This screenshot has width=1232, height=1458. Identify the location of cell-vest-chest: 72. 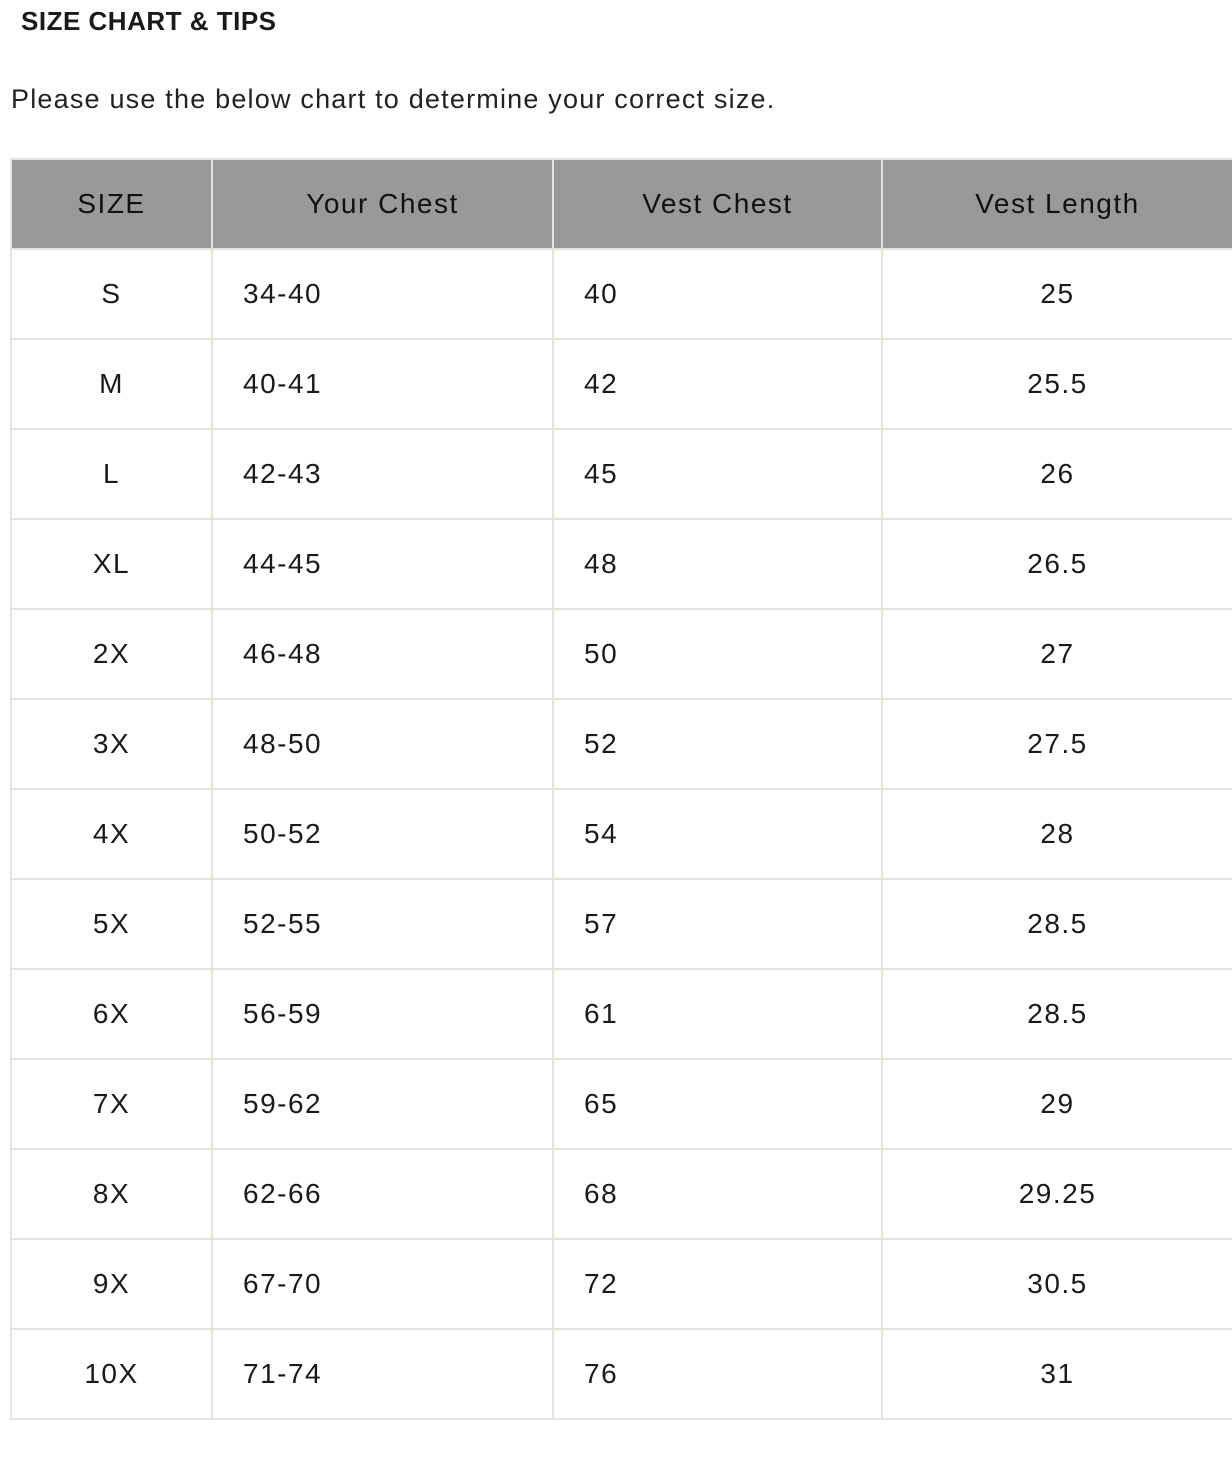
(717, 1284).